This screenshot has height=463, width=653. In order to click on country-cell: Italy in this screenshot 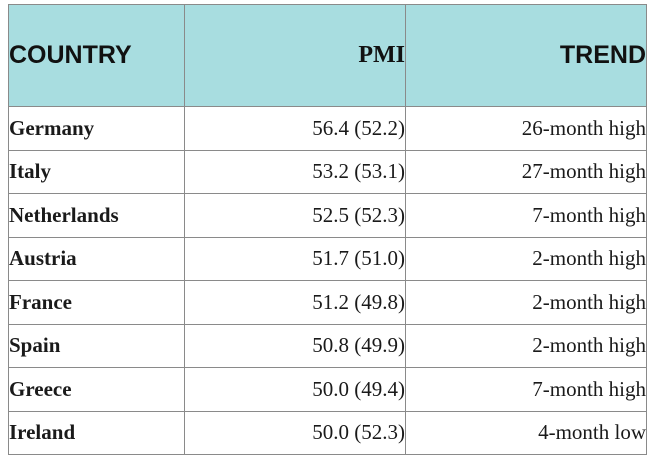, I will do `click(96, 171)`.